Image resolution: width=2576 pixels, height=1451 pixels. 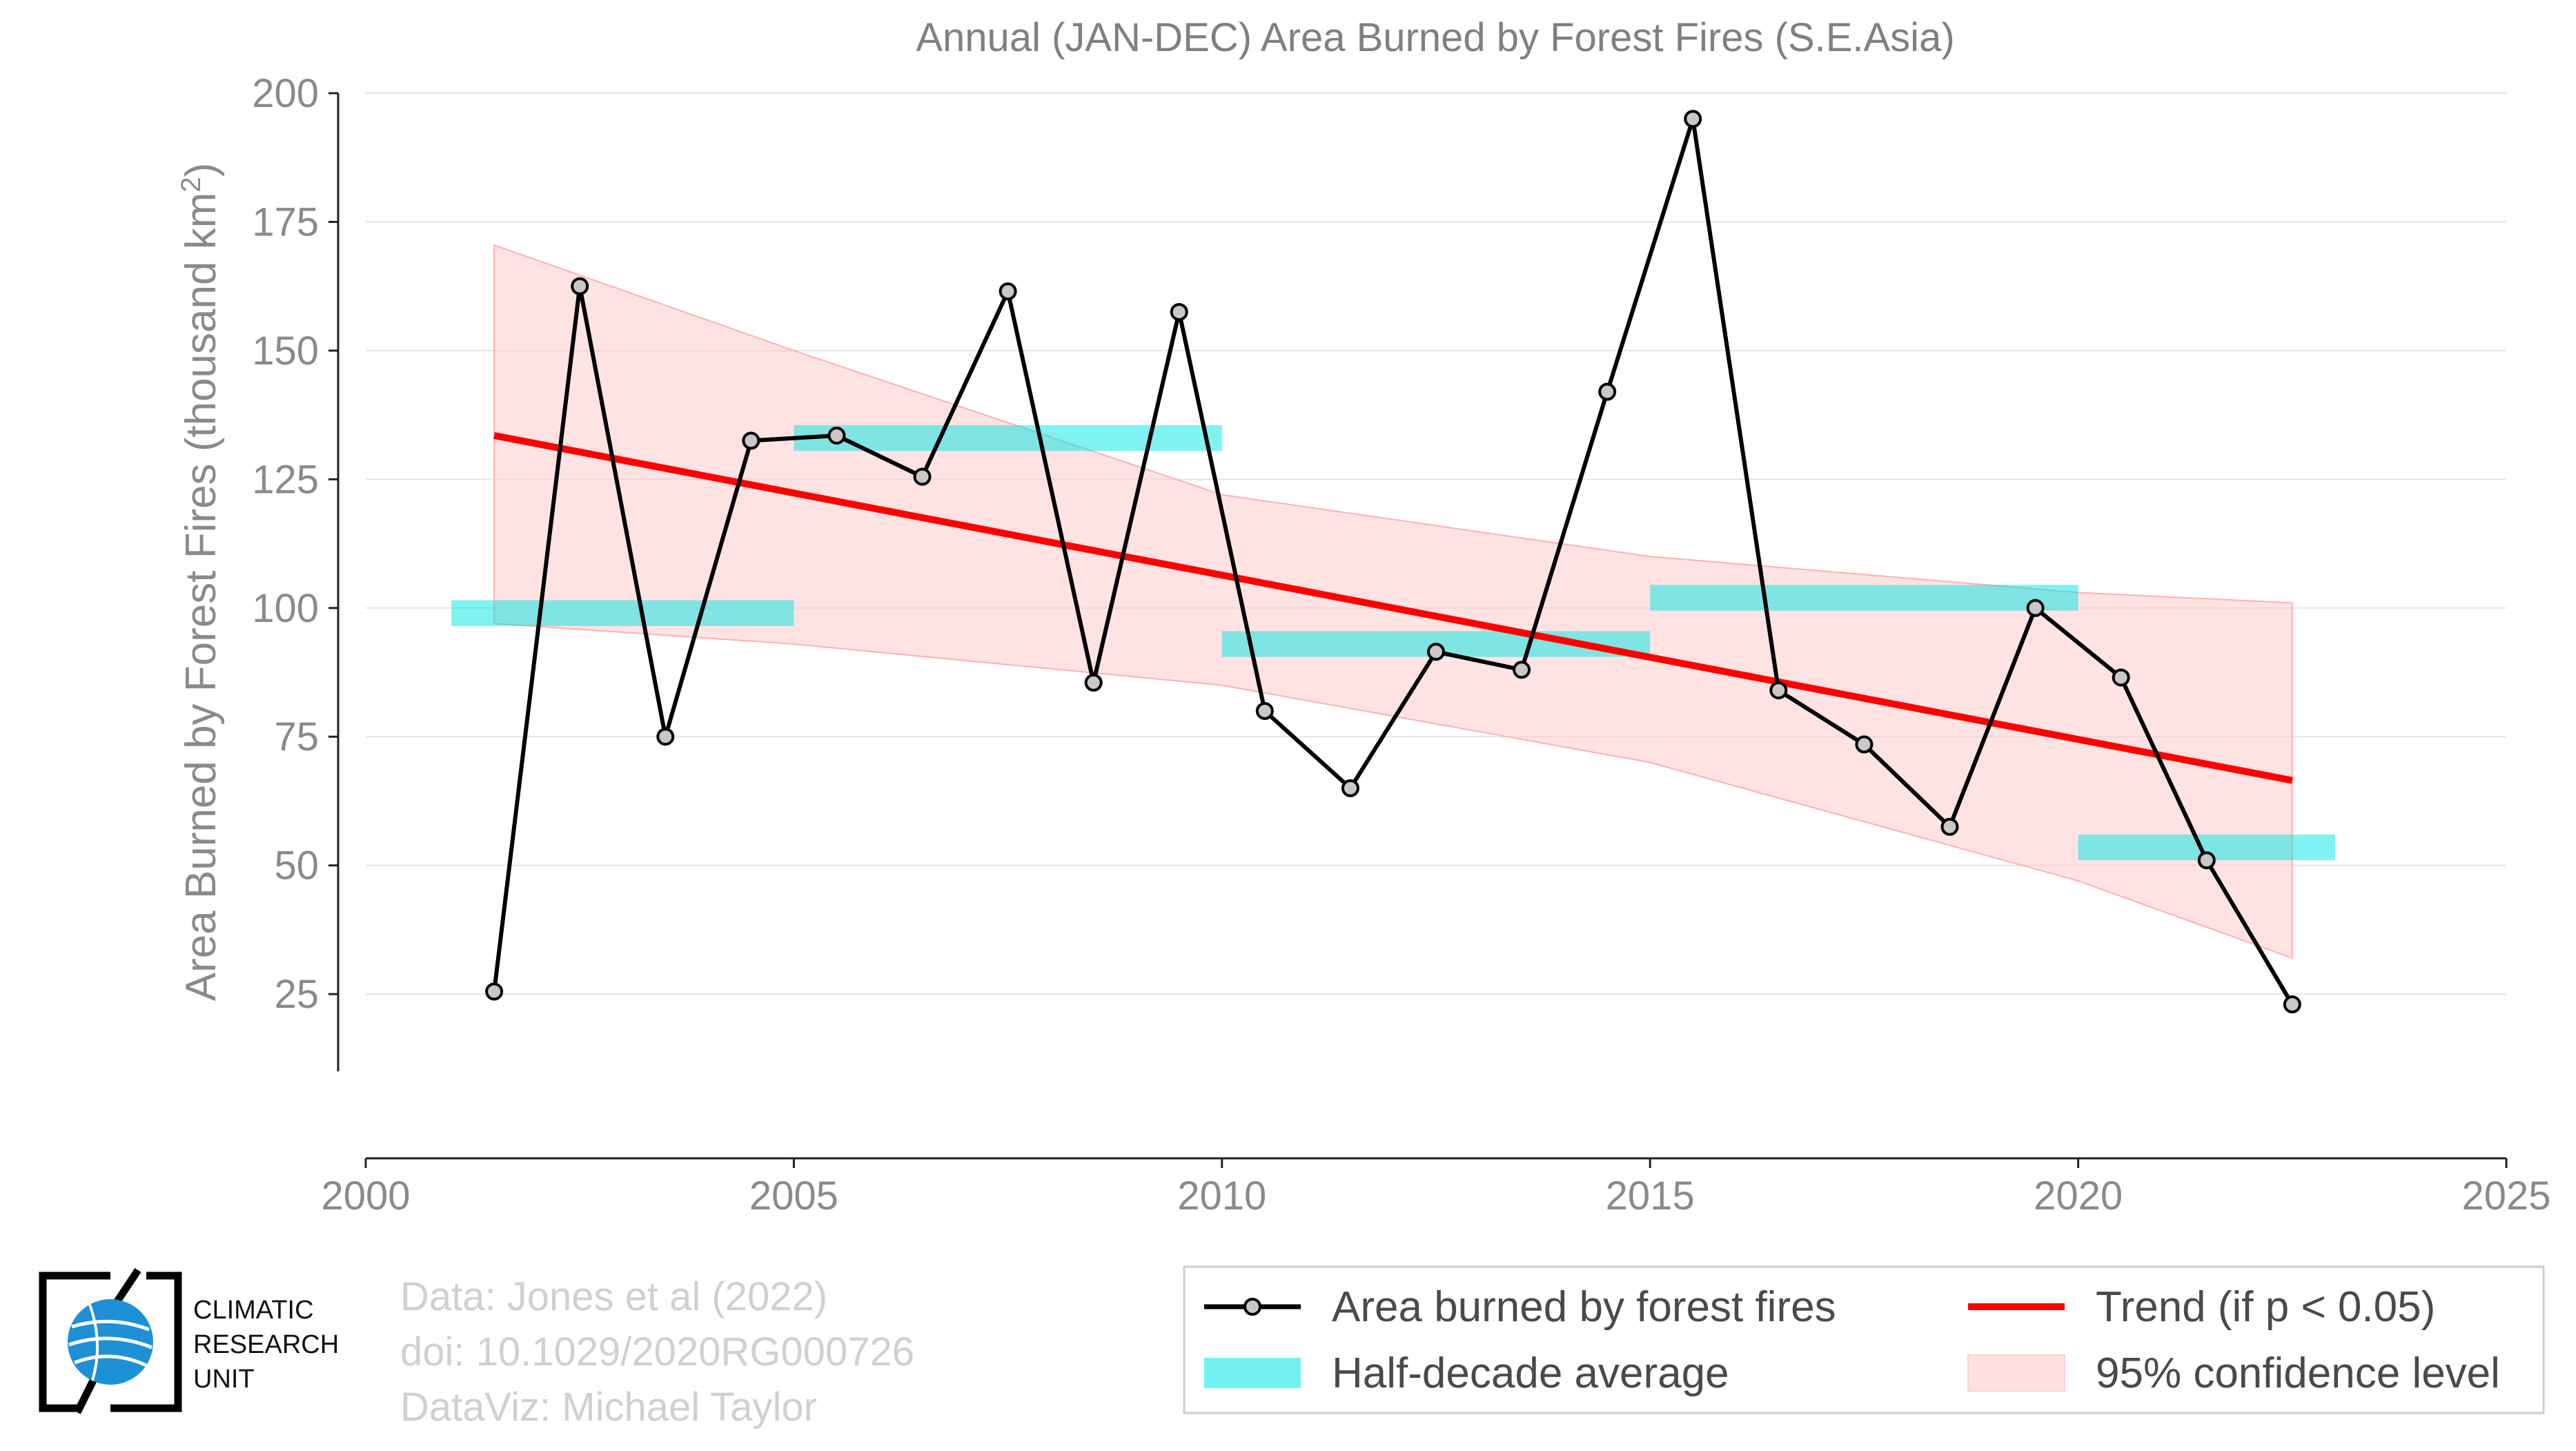 I want to click on y-tick-label: 125, so click(x=285, y=479).